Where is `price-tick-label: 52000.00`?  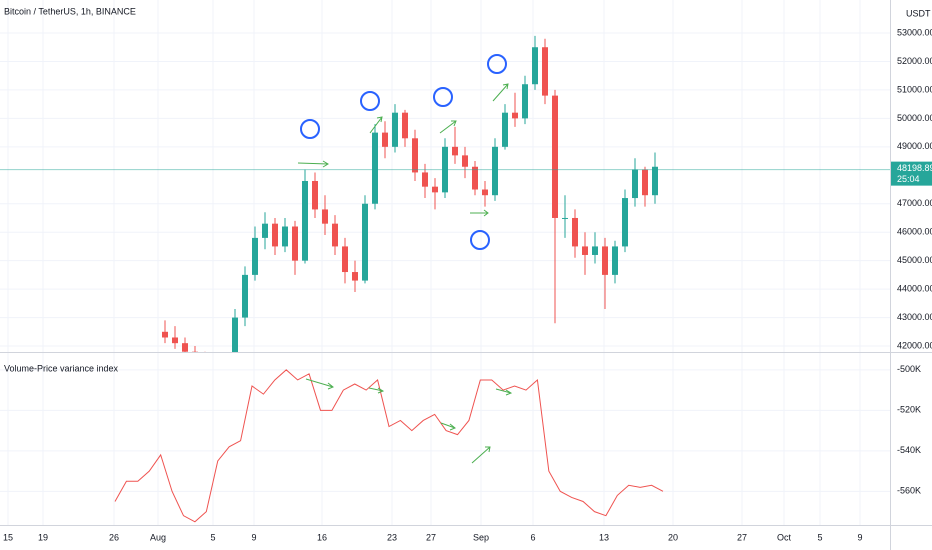
price-tick-label: 52000.00 is located at coordinates (914, 61).